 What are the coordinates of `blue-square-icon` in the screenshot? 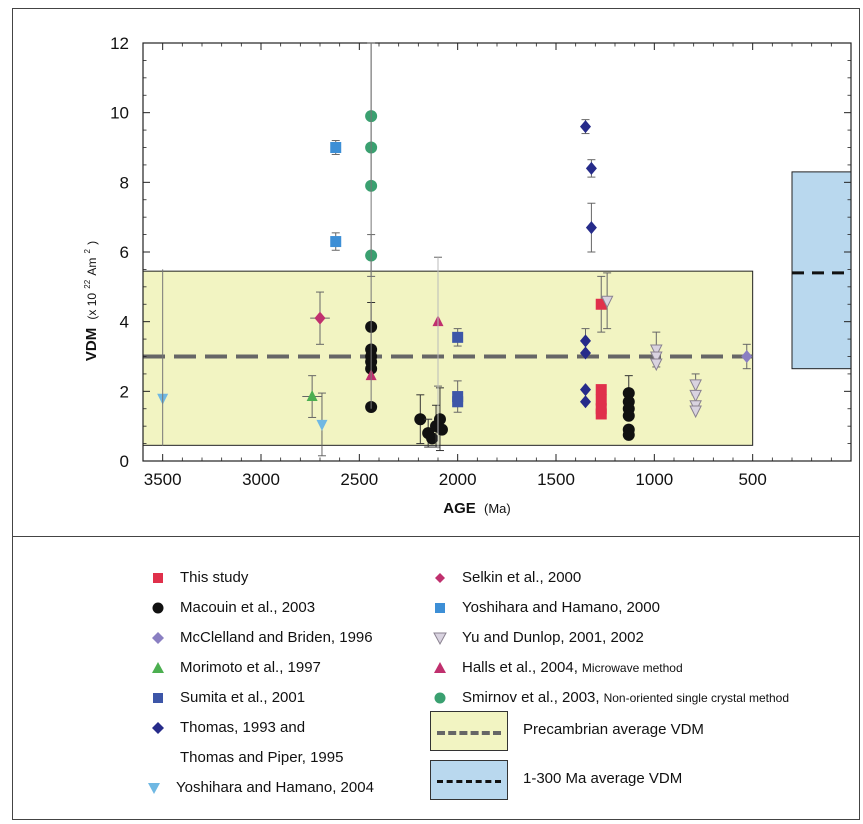 It's located at (440, 608).